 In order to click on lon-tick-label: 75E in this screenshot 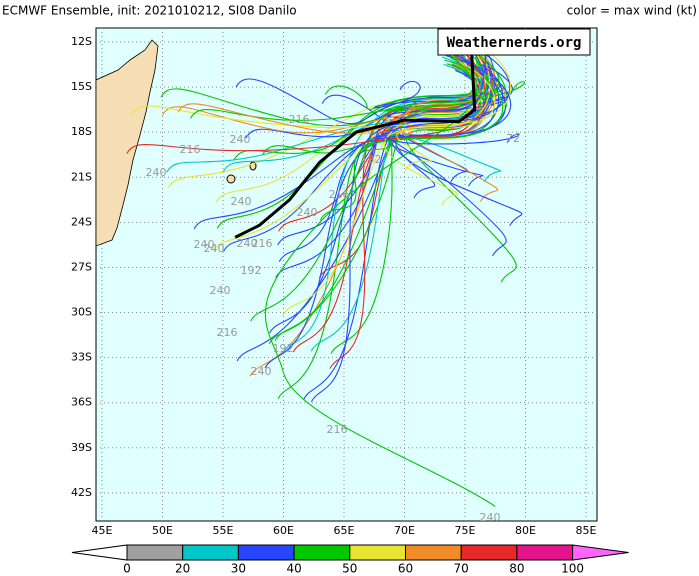, I will do `click(465, 530)`.